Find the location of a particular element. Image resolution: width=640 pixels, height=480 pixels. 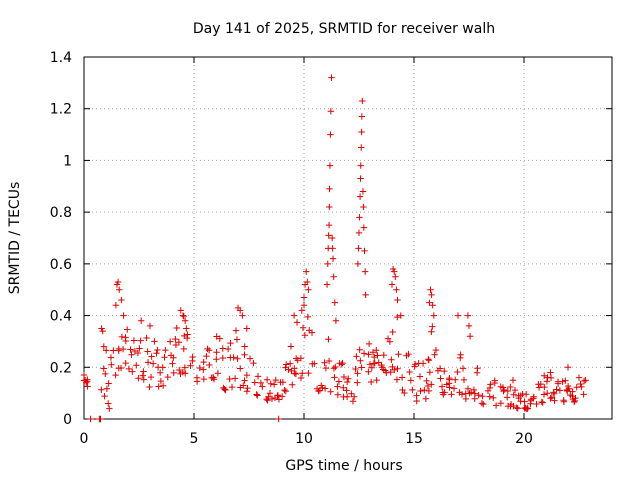

y-tick-label: 0.2 is located at coordinates (61, 368).